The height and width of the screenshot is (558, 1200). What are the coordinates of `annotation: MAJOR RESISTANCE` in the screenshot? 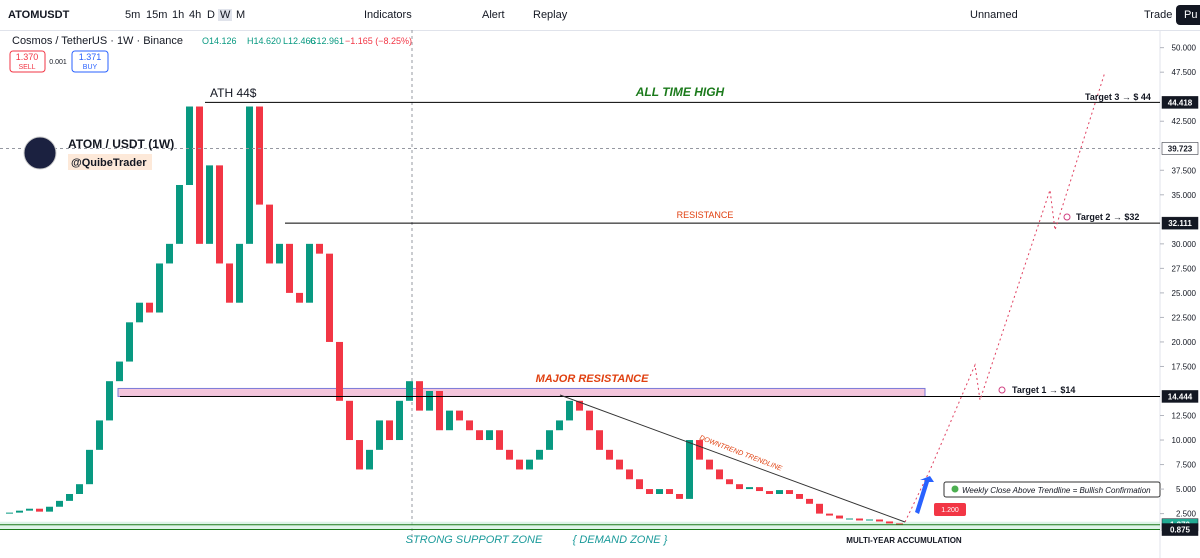 It's located at (593, 379).